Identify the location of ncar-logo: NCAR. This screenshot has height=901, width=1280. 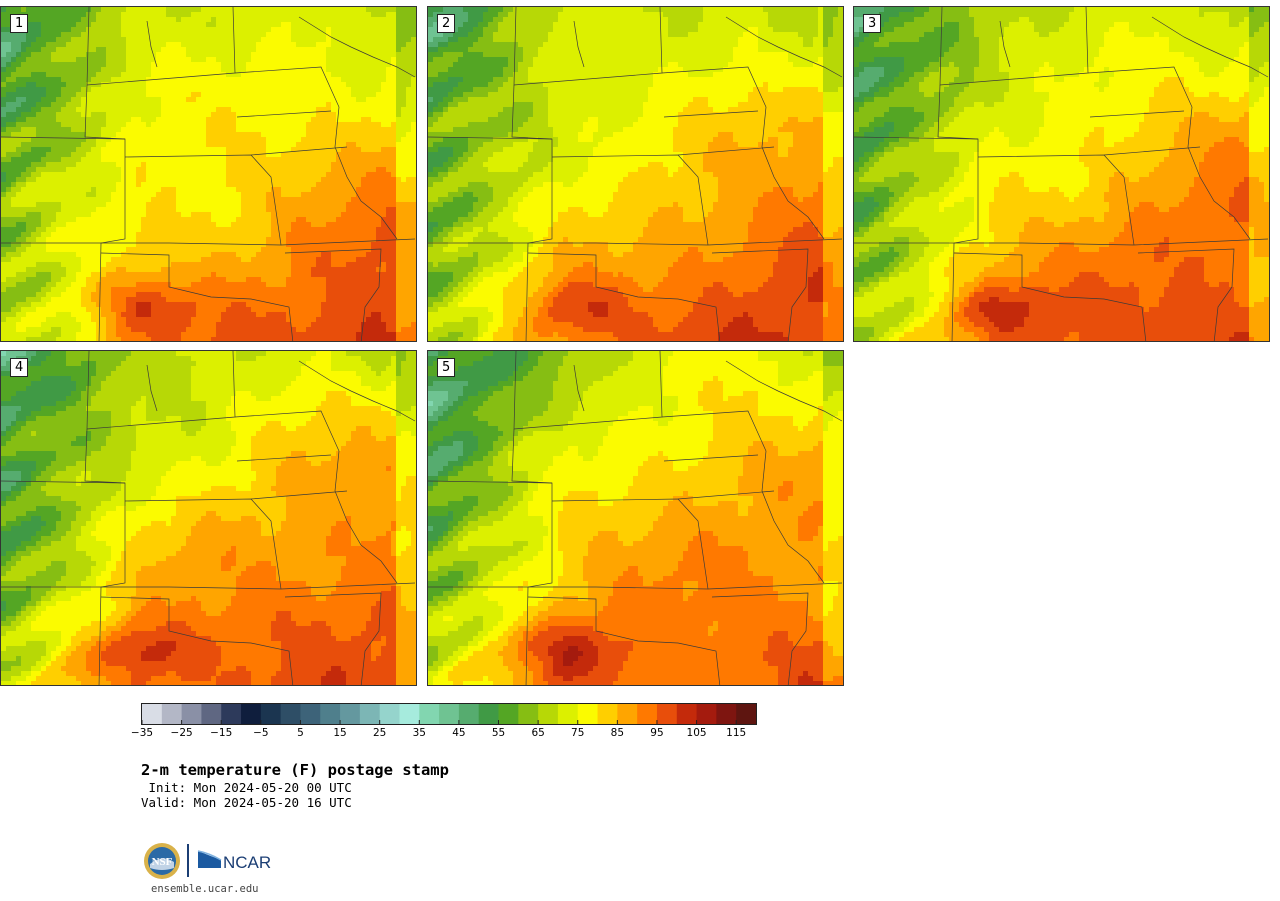
(234, 861).